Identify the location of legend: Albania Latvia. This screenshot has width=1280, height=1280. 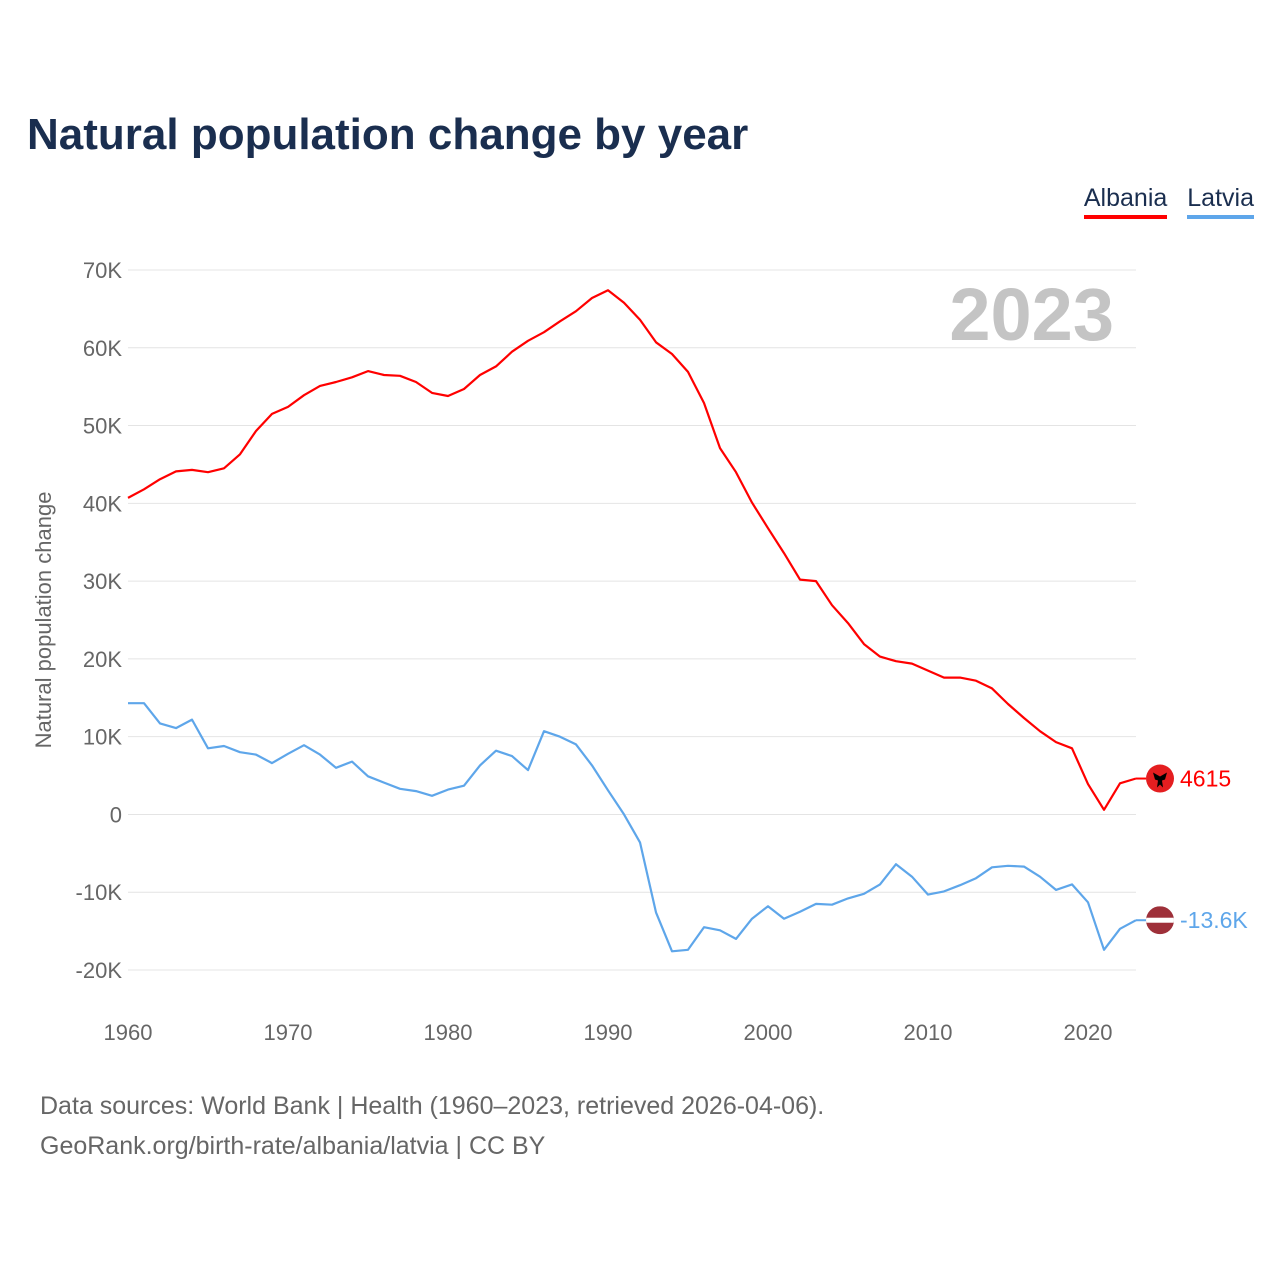
(1168, 201).